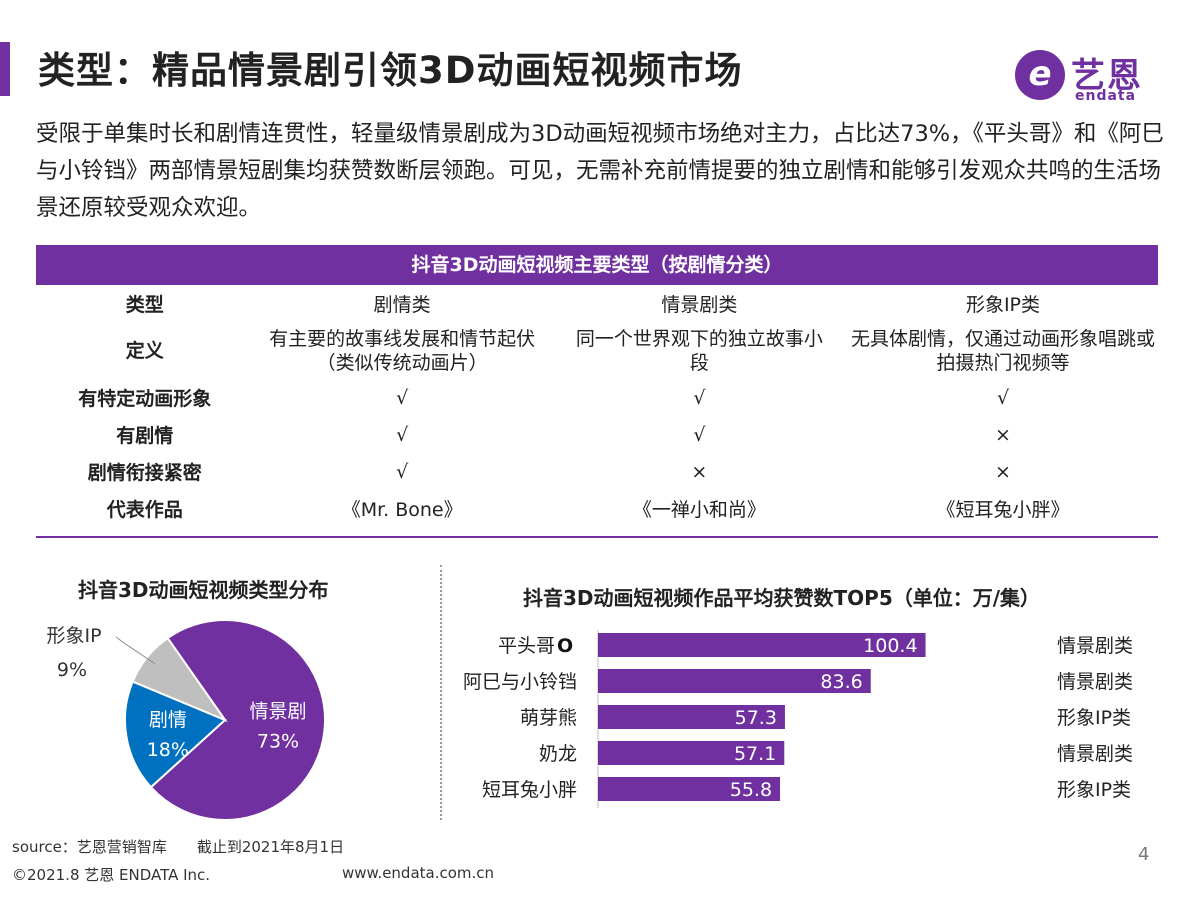 Image resolution: width=1200 pixels, height=900 pixels. What do you see at coordinates (72, 670) in the screenshot?
I see `pie-slice-value: 9%` at bounding box center [72, 670].